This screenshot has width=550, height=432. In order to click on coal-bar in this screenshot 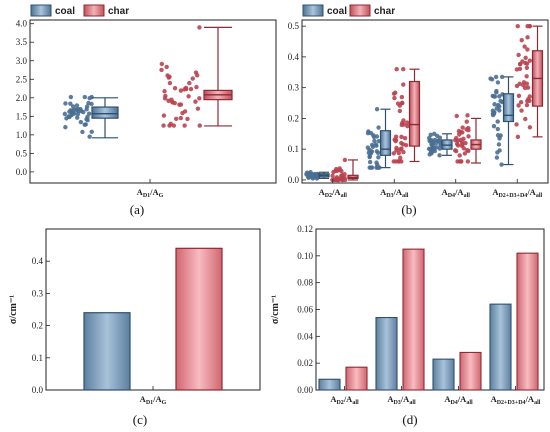, I will do `click(107, 351)`.